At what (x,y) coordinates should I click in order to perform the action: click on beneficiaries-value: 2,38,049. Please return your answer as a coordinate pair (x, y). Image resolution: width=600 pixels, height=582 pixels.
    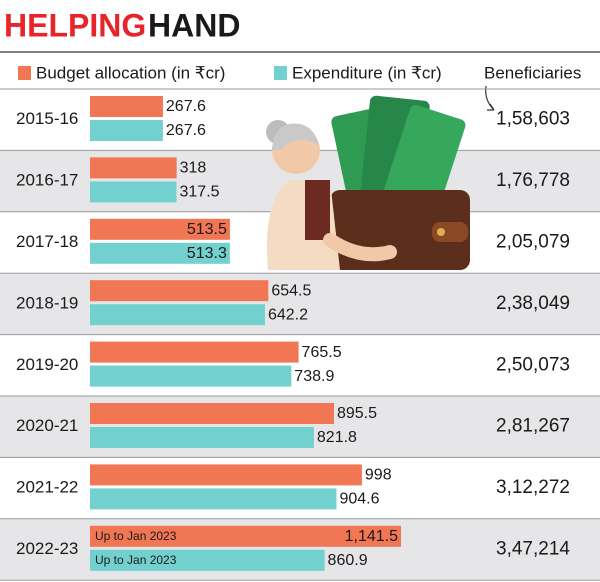
    Looking at the image, I should click on (533, 303).